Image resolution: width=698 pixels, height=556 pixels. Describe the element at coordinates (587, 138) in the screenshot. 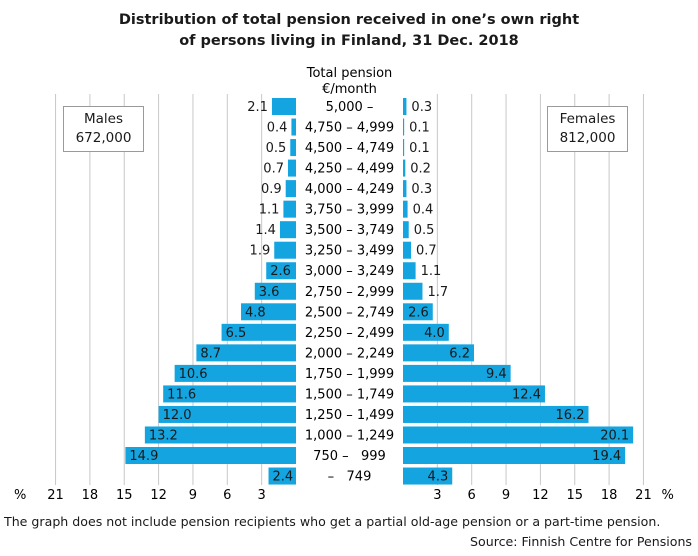

I see `legend-females-count: 812,000` at that location.